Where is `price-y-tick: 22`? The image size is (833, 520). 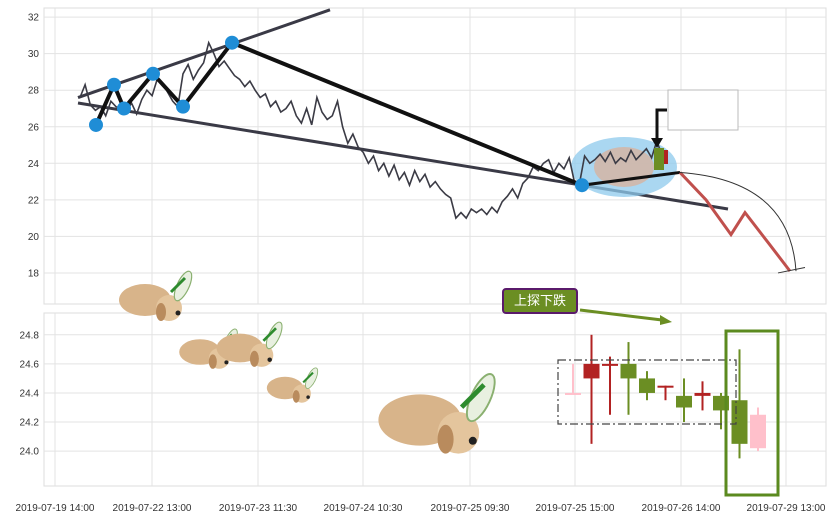
price-y-tick: 22 is located at coordinates (34, 200).